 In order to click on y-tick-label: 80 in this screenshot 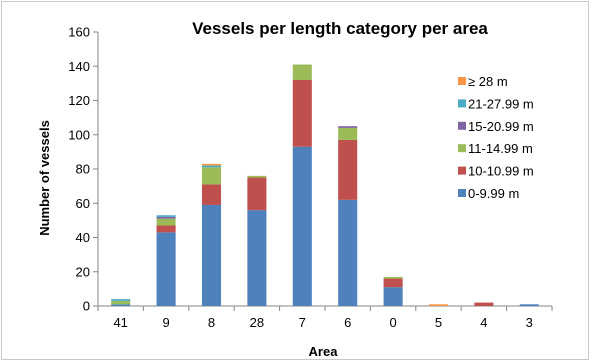, I will do `click(83, 169)`.